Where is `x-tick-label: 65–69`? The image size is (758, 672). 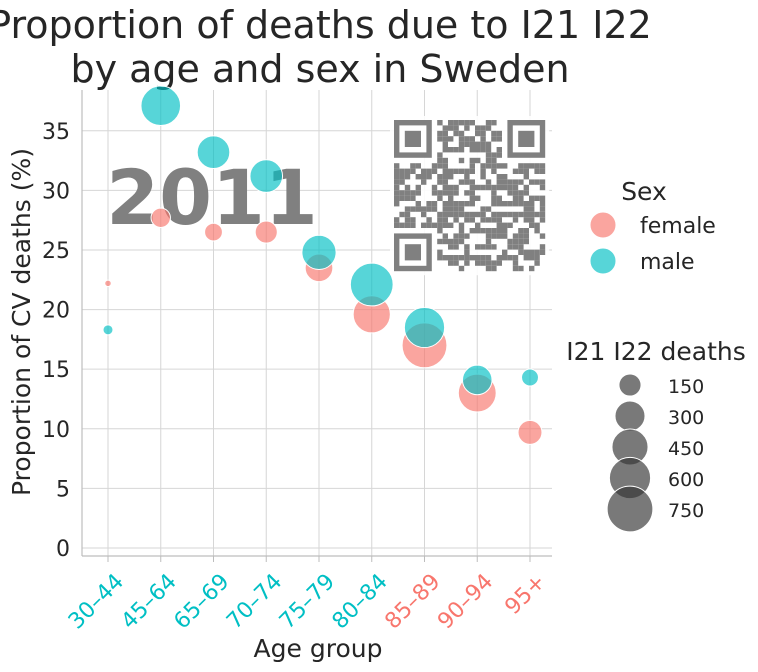
x-tick-label: 65–69 is located at coordinates (201, 601).